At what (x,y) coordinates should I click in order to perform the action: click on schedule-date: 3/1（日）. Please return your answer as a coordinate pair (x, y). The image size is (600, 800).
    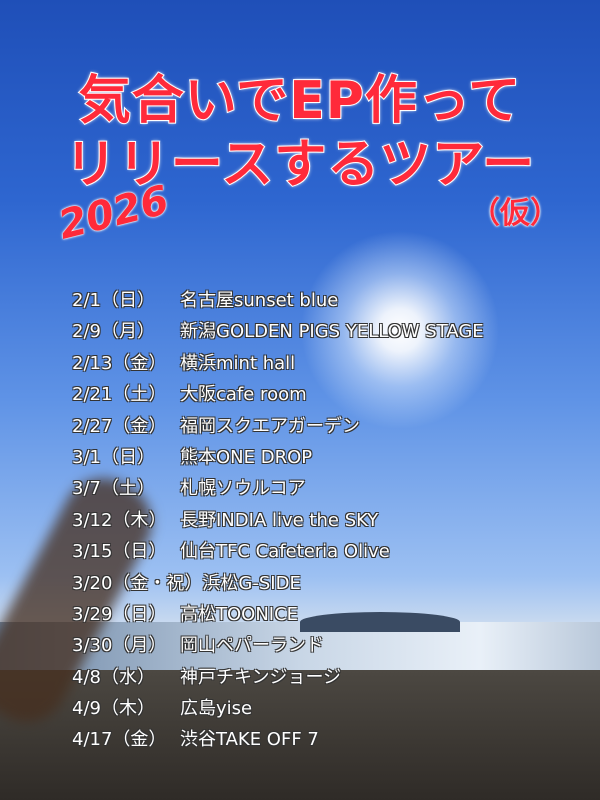
    Looking at the image, I should click on (113, 457).